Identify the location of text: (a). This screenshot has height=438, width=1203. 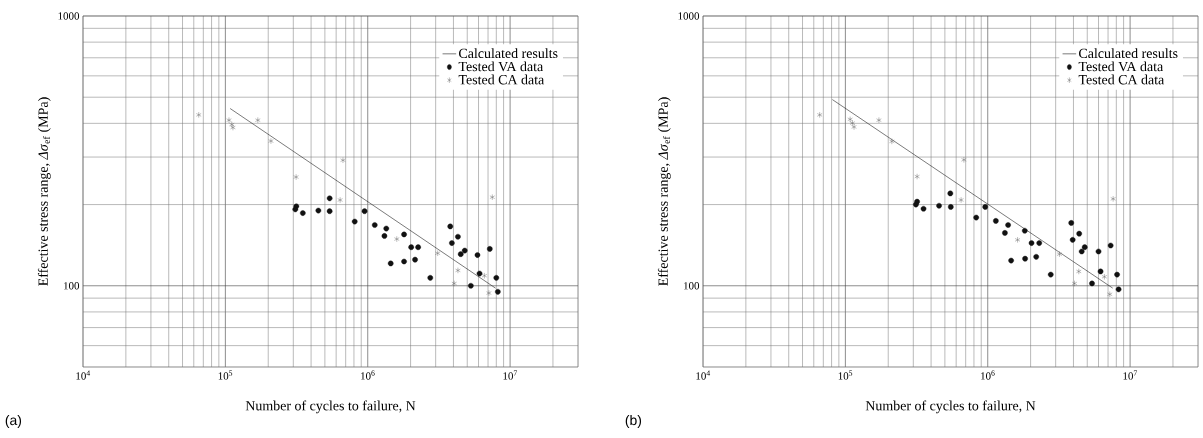
(13, 421).